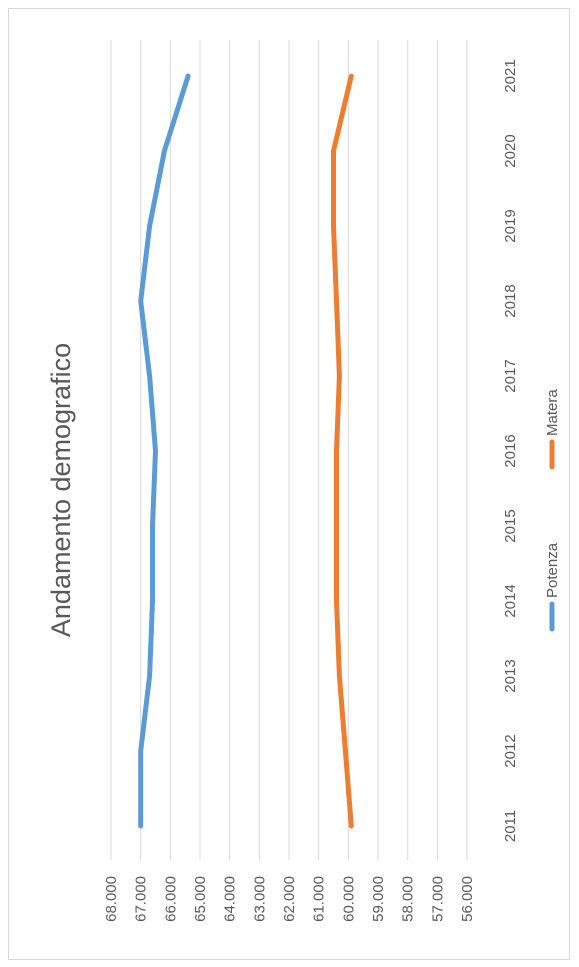  What do you see at coordinates (510, 150) in the screenshot?
I see `category-tick-label: 2020` at bounding box center [510, 150].